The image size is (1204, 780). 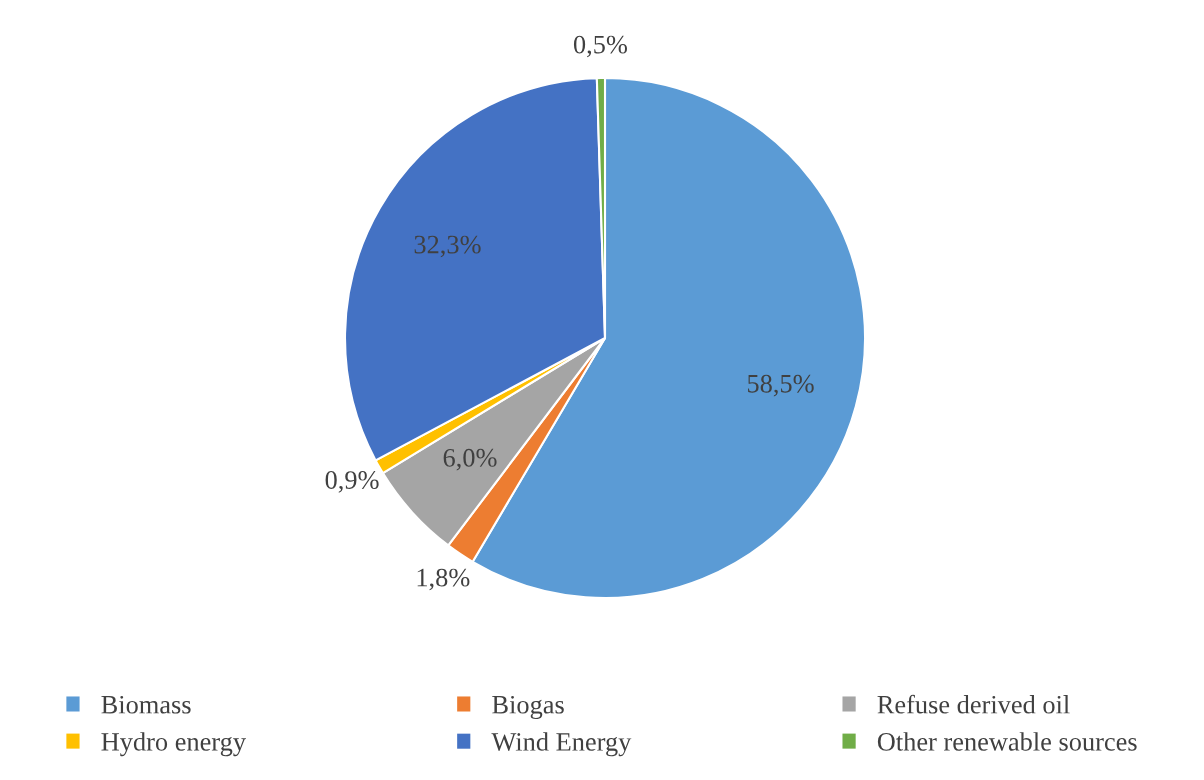 I want to click on legend-label: Biomass, so click(x=146, y=704).